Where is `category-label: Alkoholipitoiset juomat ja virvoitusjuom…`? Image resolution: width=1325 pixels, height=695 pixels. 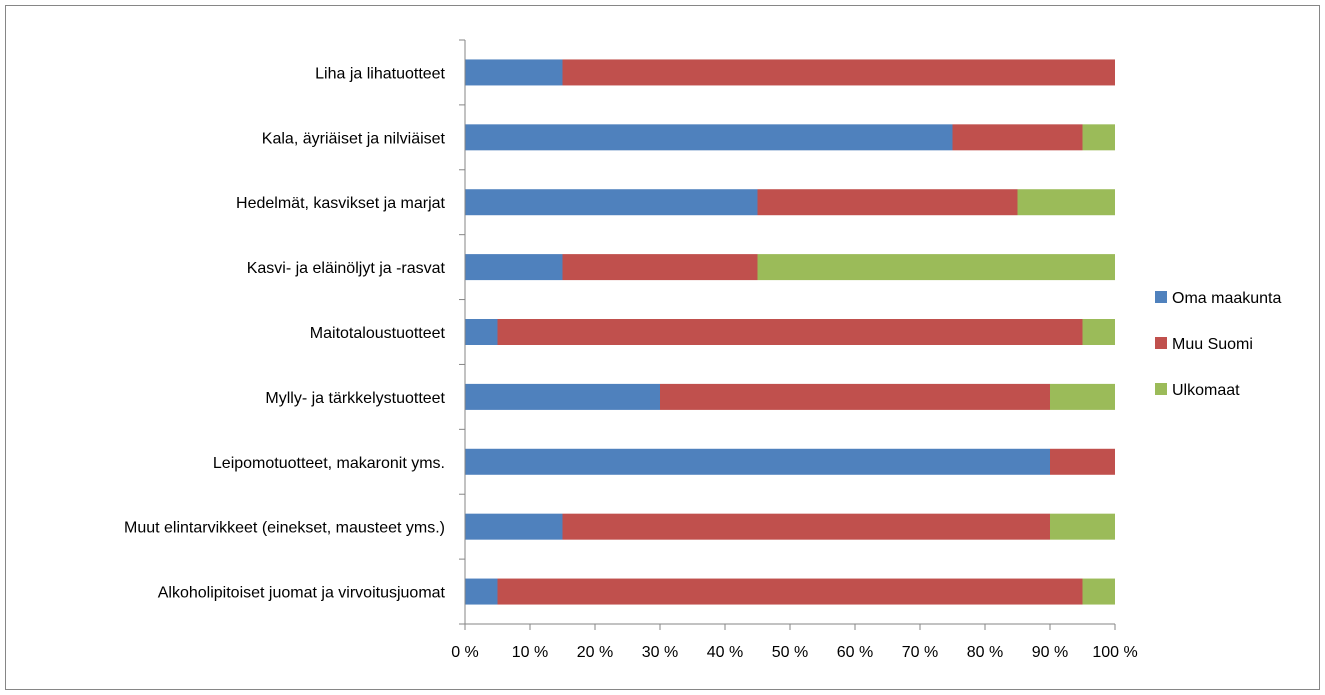 category-label: Alkoholipitoiset juomat ja virvoitusjuom… is located at coordinates (302, 593).